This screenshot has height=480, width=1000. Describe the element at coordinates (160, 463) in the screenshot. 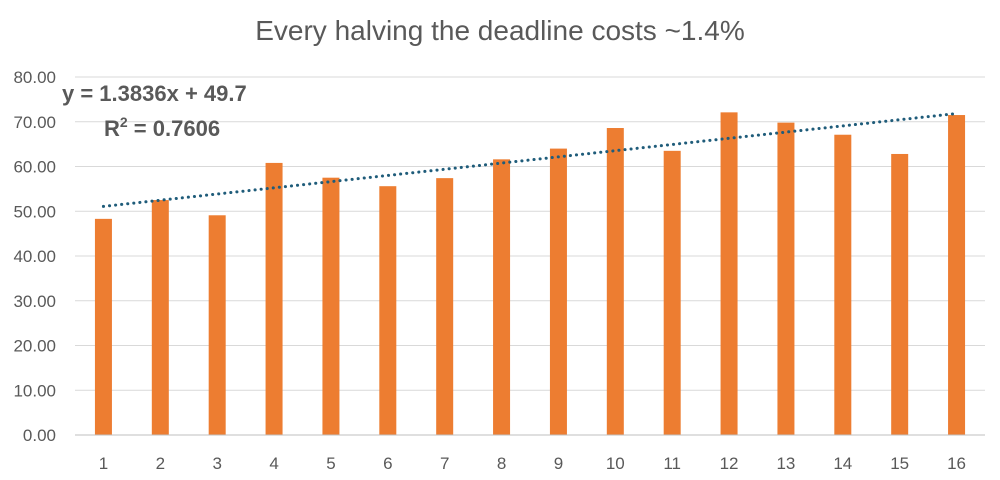

I see `x-tick-label: 2` at that location.